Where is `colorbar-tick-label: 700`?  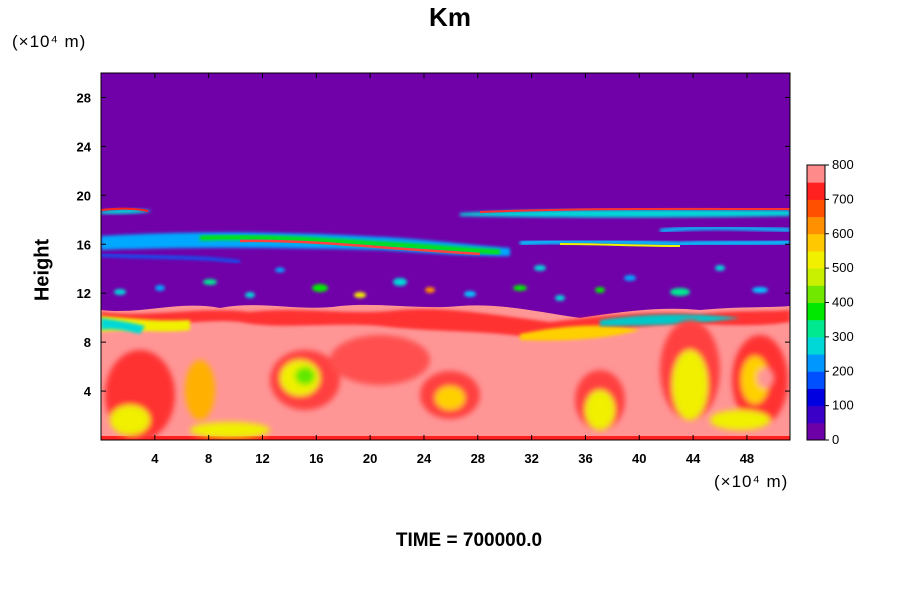 colorbar-tick-label: 700 is located at coordinates (843, 198).